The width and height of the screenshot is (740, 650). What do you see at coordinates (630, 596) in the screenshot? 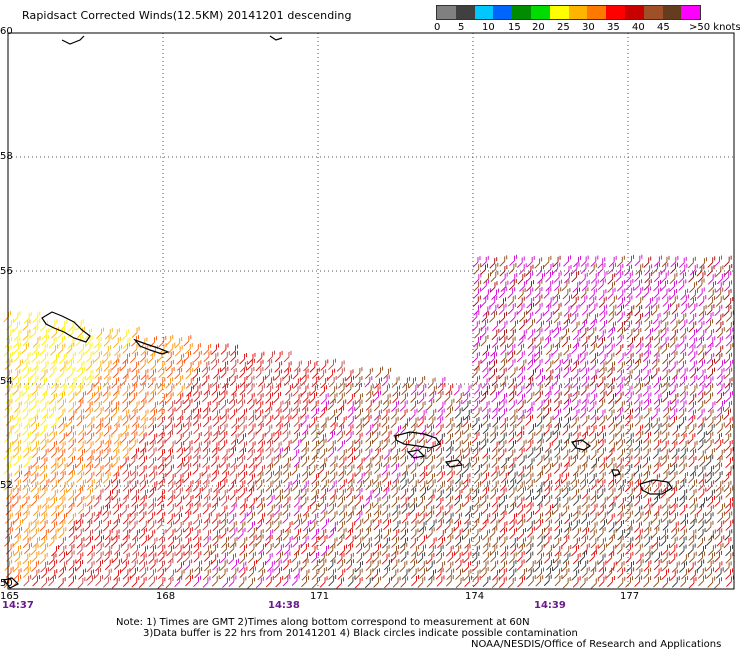
I see `lon-label: 177` at bounding box center [630, 596].